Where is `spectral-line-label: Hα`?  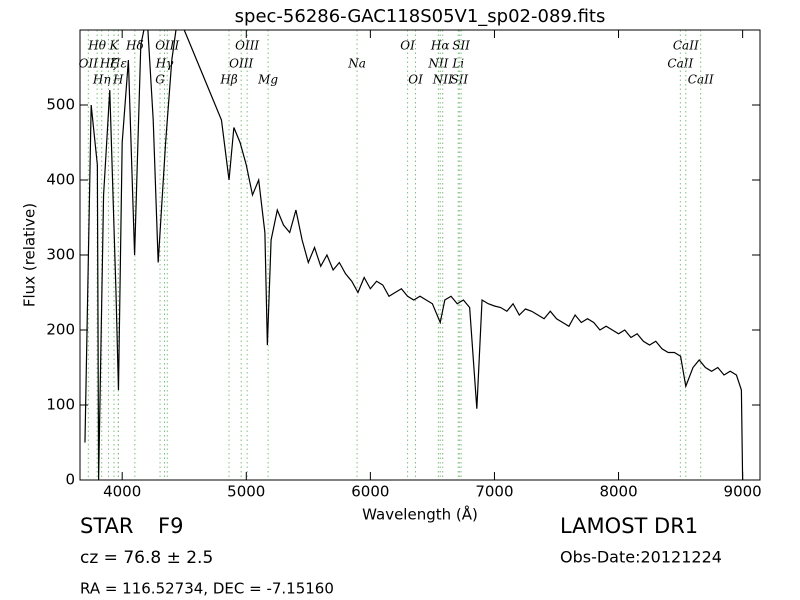 spectral-line-label: Hα is located at coordinates (440, 46).